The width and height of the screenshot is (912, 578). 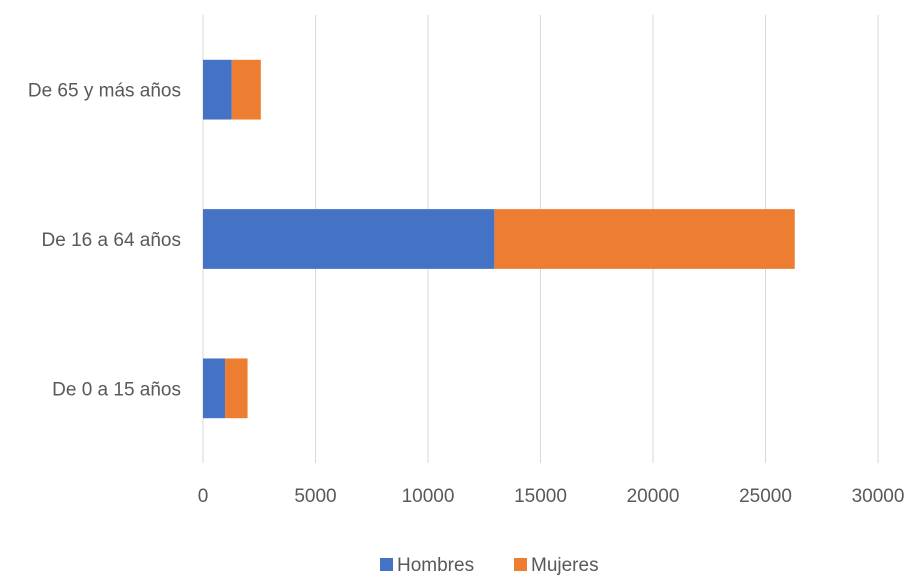 I want to click on legend: Hombres Mujeres, so click(x=489, y=565).